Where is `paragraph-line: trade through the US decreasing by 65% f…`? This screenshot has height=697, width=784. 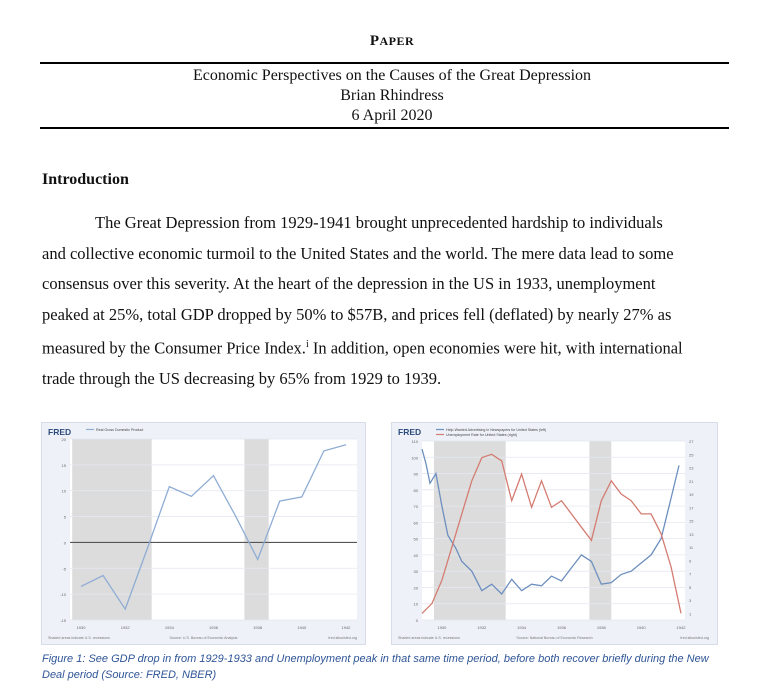
paragraph-line: trade through the US decreasing by 65% f… is located at coordinates (242, 378).